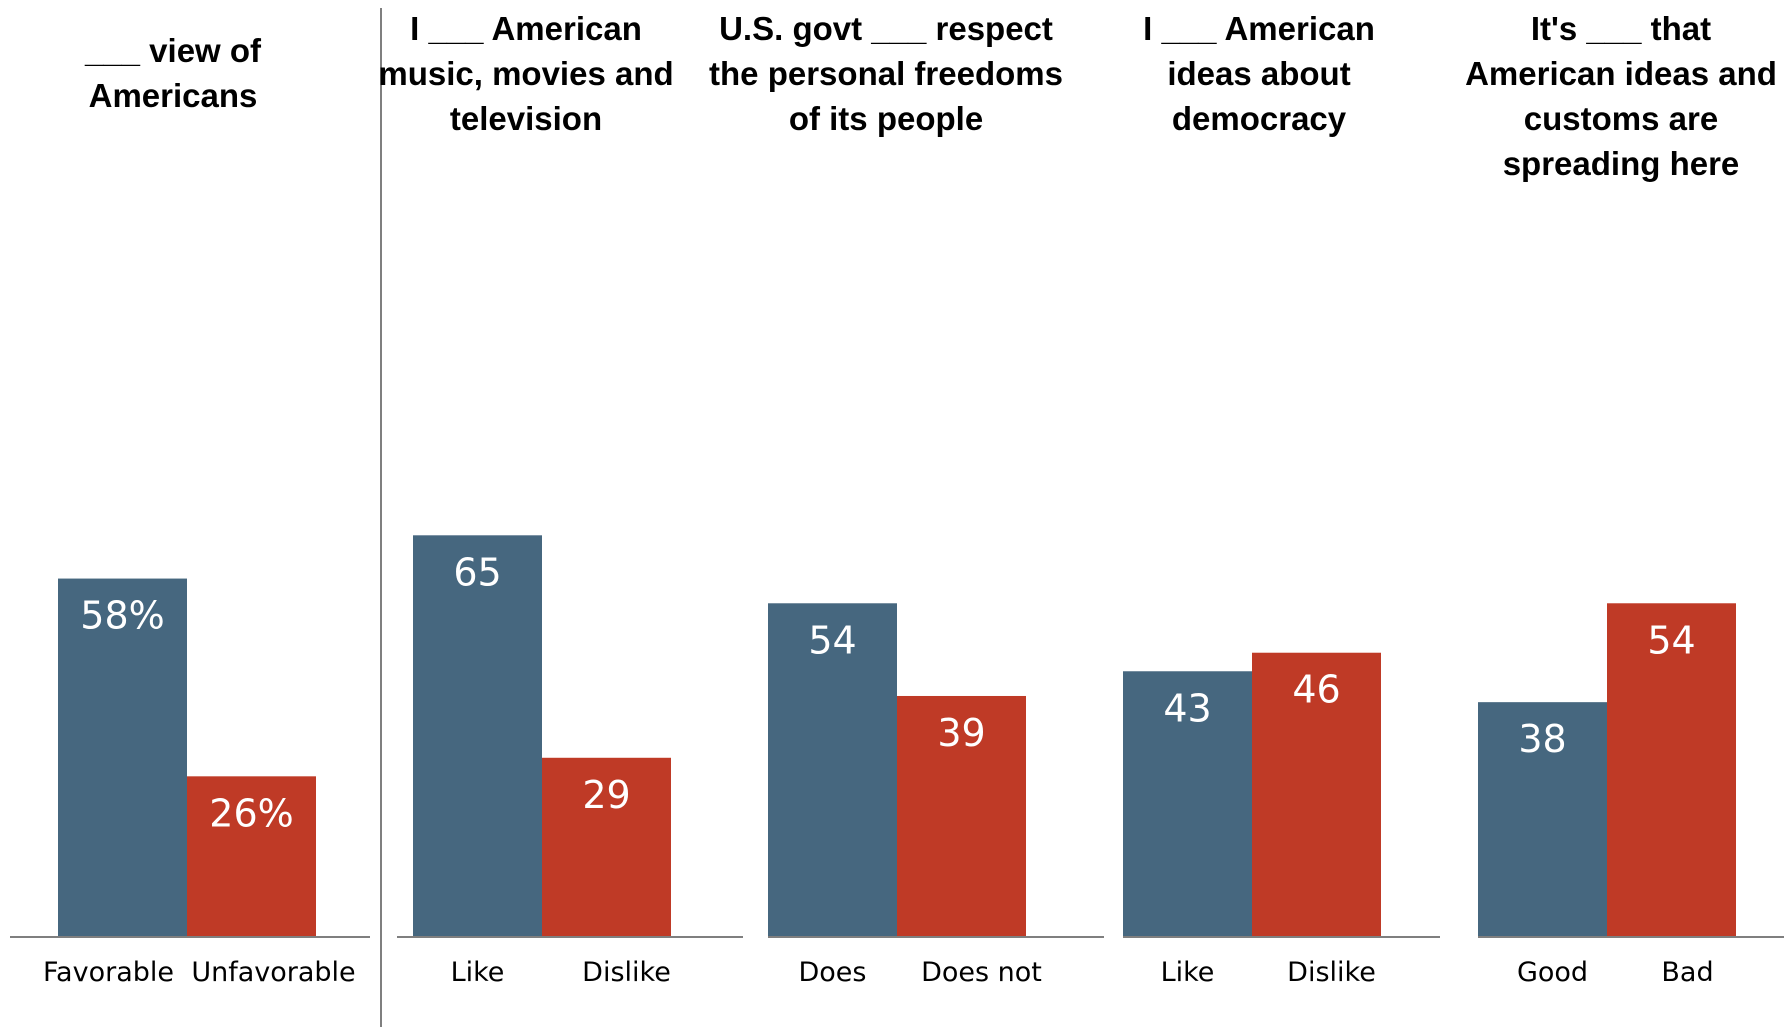 The height and width of the screenshot is (1027, 1788). What do you see at coordinates (961, 816) in the screenshot?
I see `bar-does-not` at bounding box center [961, 816].